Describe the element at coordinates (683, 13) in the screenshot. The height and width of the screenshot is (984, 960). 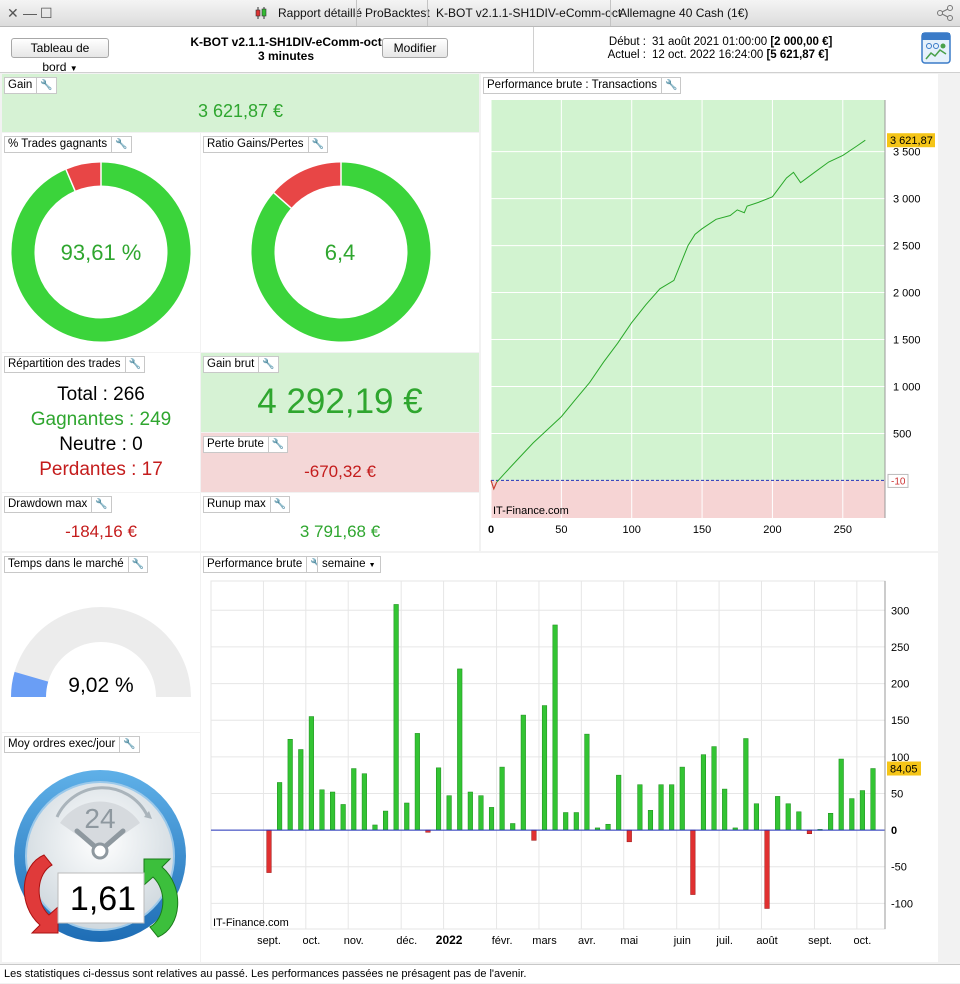
I see `tab-instrument: Allemagne 40 Cash (1€)` at that location.